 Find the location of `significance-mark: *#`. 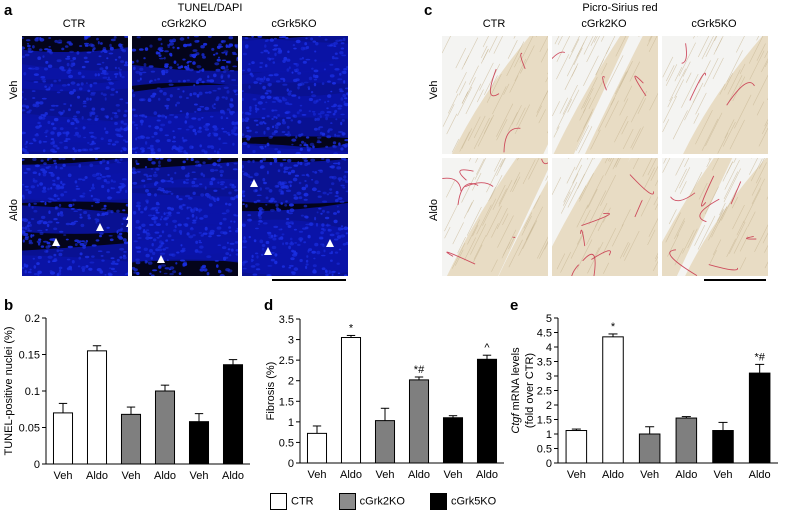

significance-mark: *# is located at coordinates (419, 370).